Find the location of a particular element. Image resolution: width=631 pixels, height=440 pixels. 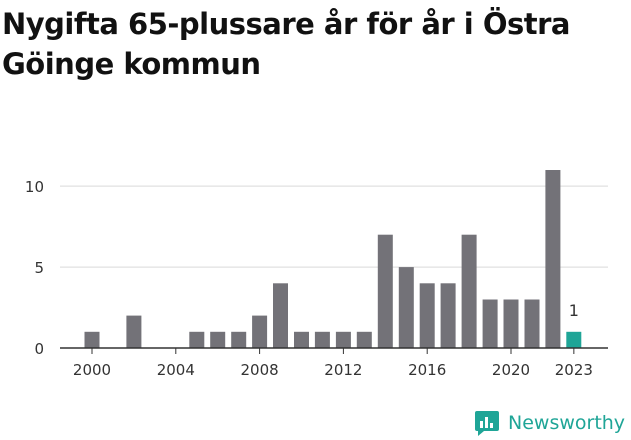

bar-2009 is located at coordinates (280, 315).